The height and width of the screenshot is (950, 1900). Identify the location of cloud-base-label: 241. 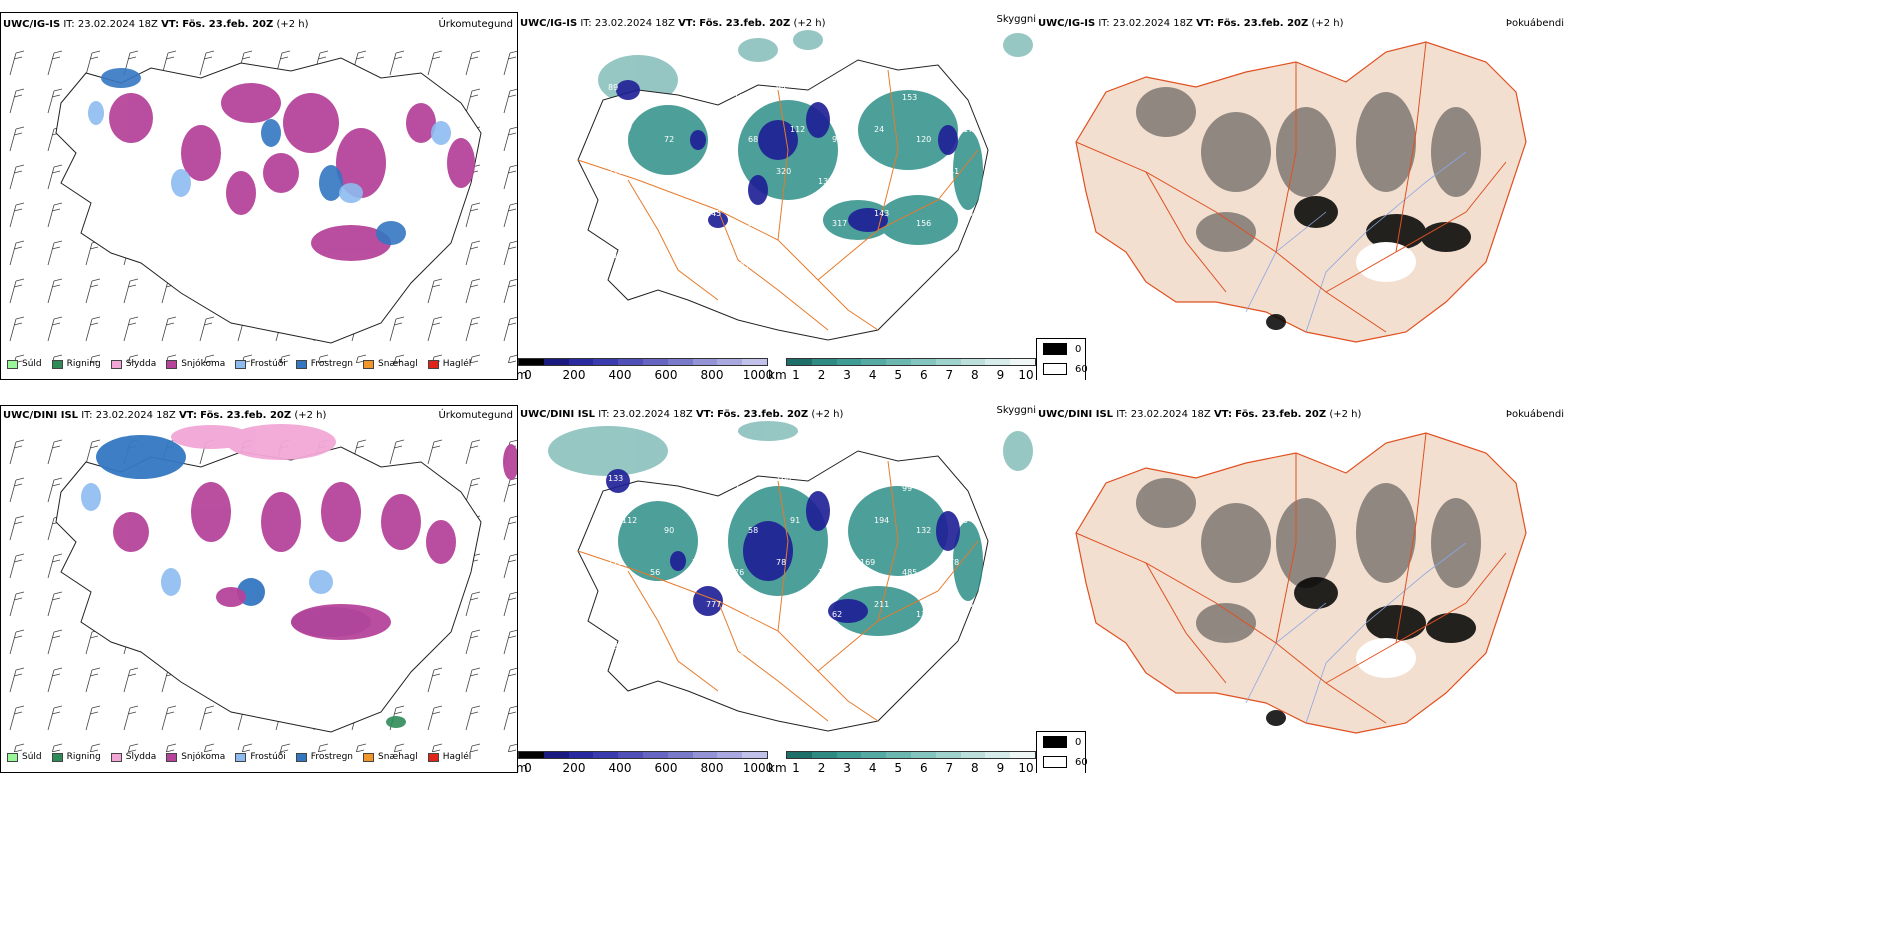
(951, 171).